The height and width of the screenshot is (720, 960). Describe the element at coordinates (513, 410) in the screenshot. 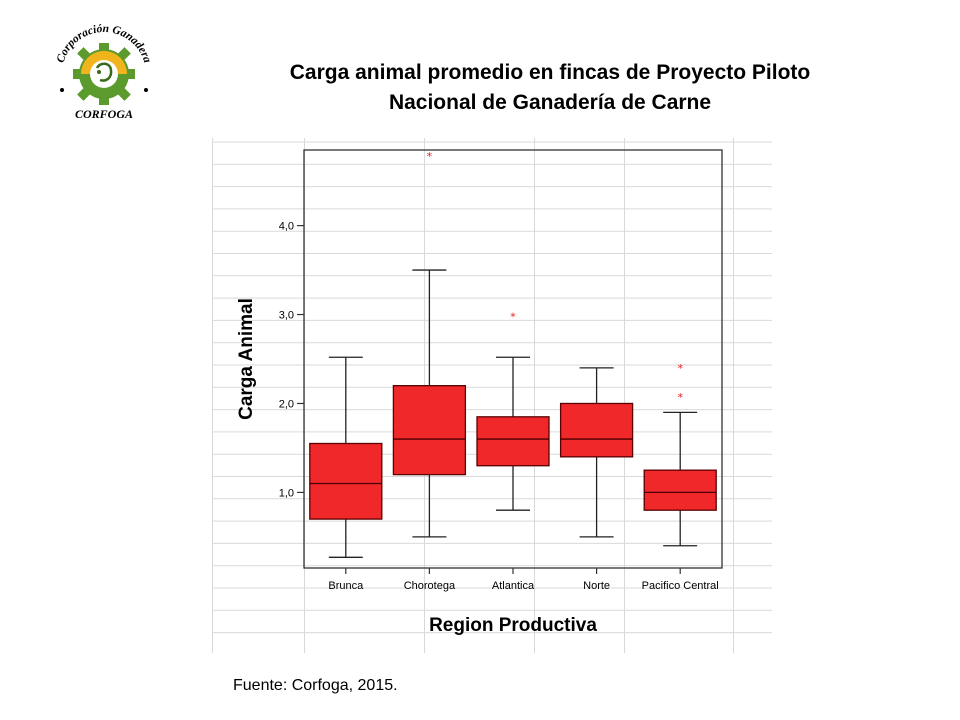

I see `box-atlantica: *` at that location.